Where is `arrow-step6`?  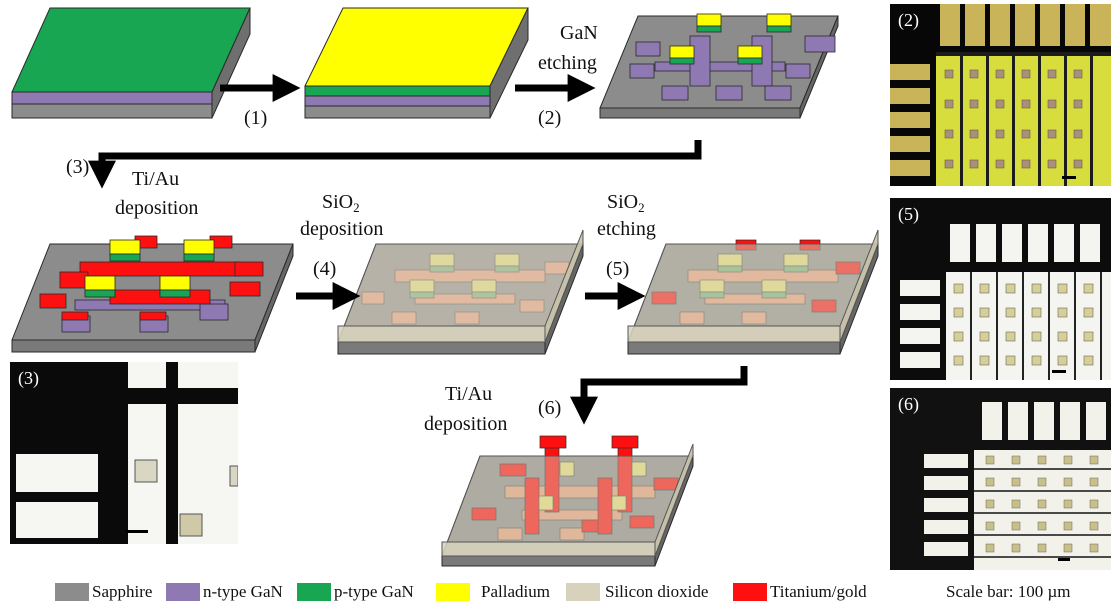 arrow-step6 is located at coordinates (659, 395).